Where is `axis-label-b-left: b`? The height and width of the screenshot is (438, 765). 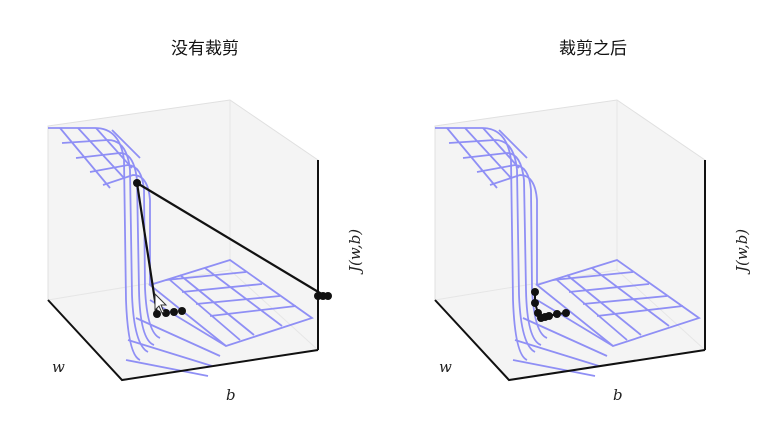 axis-label-b-left: b is located at coordinates (231, 395).